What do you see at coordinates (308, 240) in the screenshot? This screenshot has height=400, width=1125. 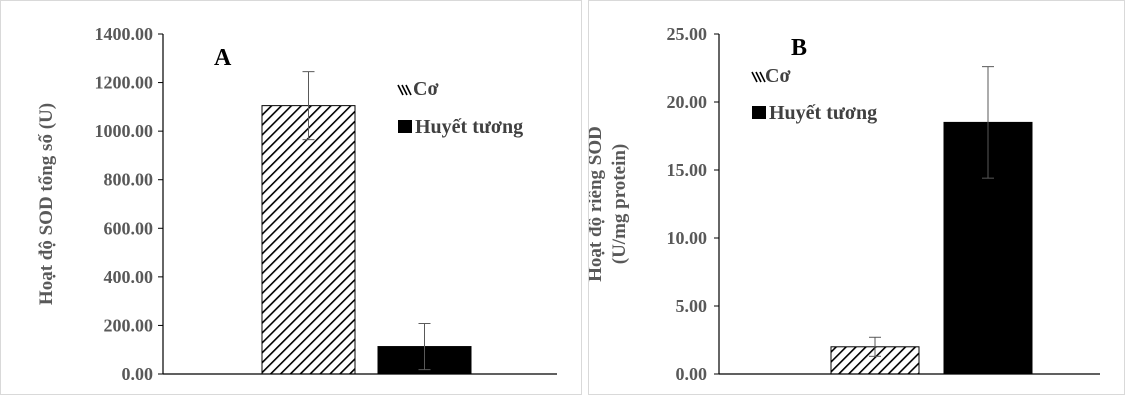 I see `bar-co` at bounding box center [308, 240].